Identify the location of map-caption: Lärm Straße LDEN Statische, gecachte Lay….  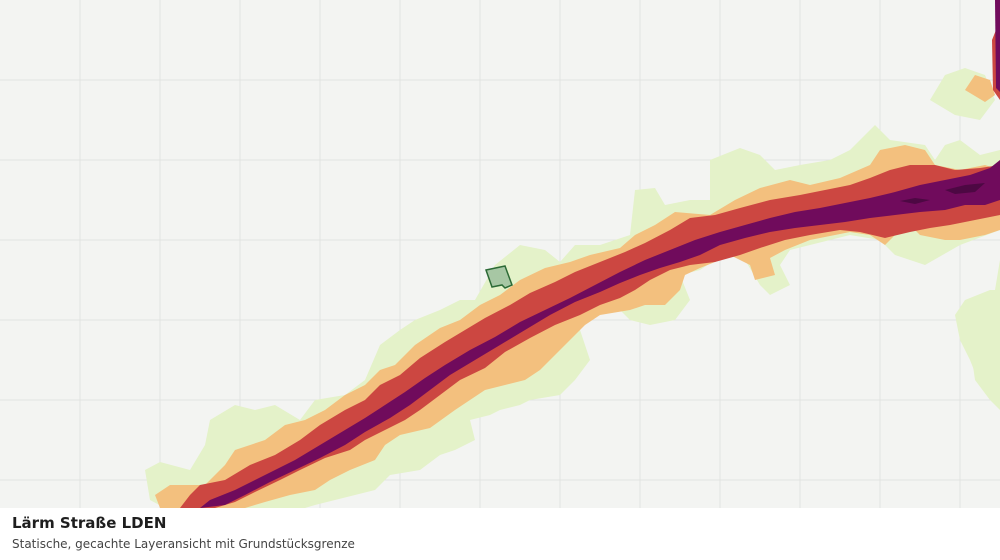
(500, 534).